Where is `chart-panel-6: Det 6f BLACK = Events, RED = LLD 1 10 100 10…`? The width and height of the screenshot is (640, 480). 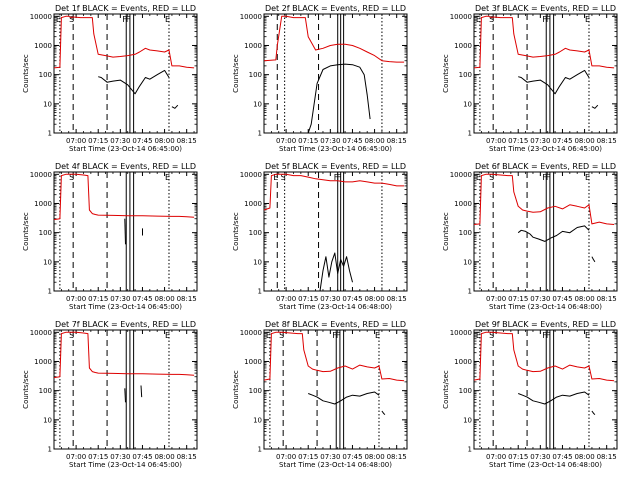
chart-panel-6: Det 6f BLACK = Events, RED = LLD 1 10 100 10… is located at coordinates (530, 236).